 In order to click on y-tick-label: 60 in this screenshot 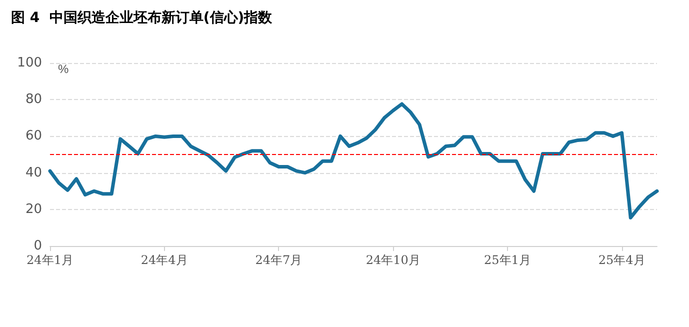, I will do `click(33, 136)`.